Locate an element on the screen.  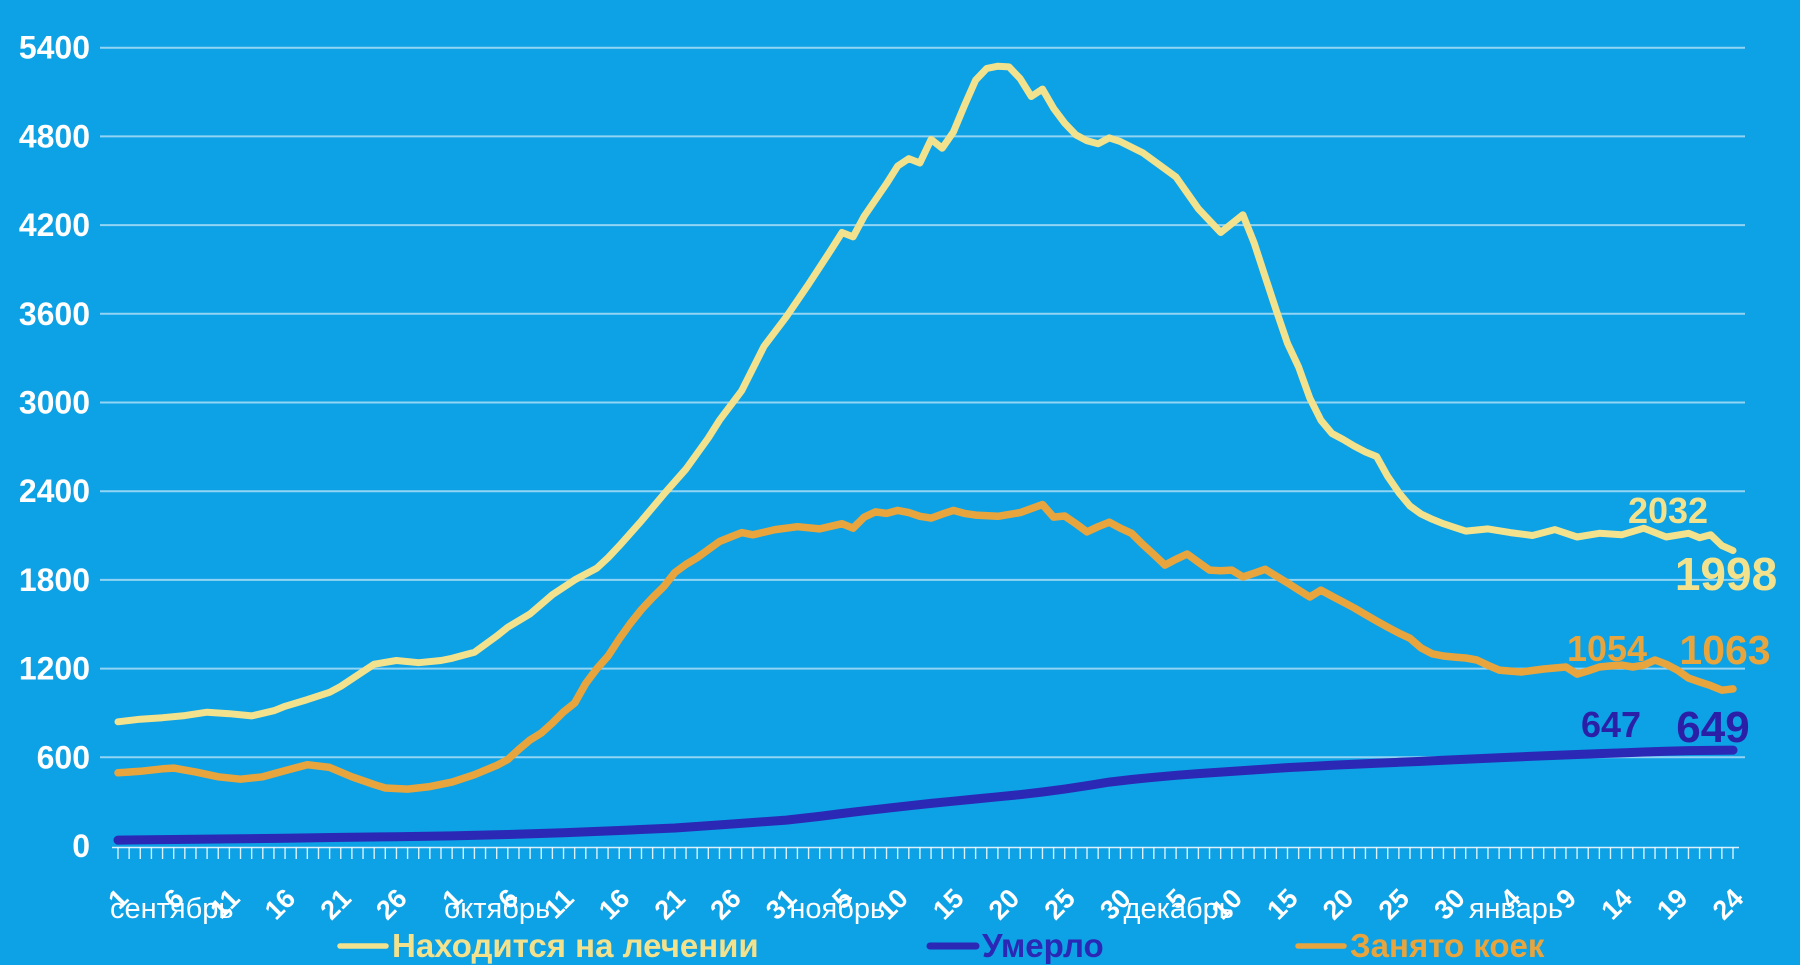
data-label: 1063 is located at coordinates (1724, 650).